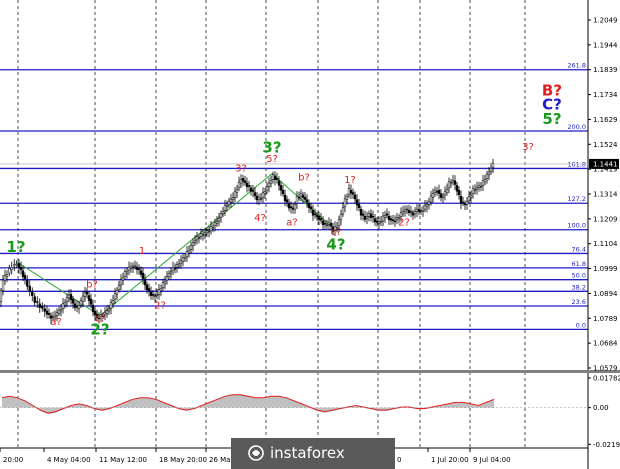  What do you see at coordinates (605, 145) in the screenshot?
I see `price-tick-label-5: 1.1524` at bounding box center [605, 145].